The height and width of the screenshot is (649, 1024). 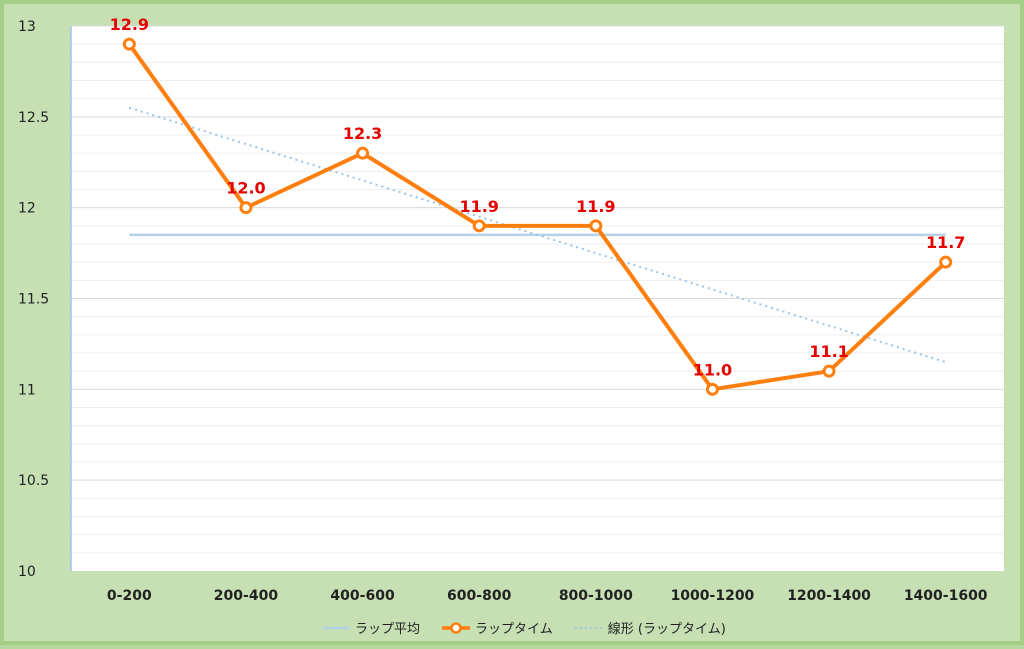 What do you see at coordinates (27, 390) in the screenshot?
I see `y-tick-label: 11` at bounding box center [27, 390].